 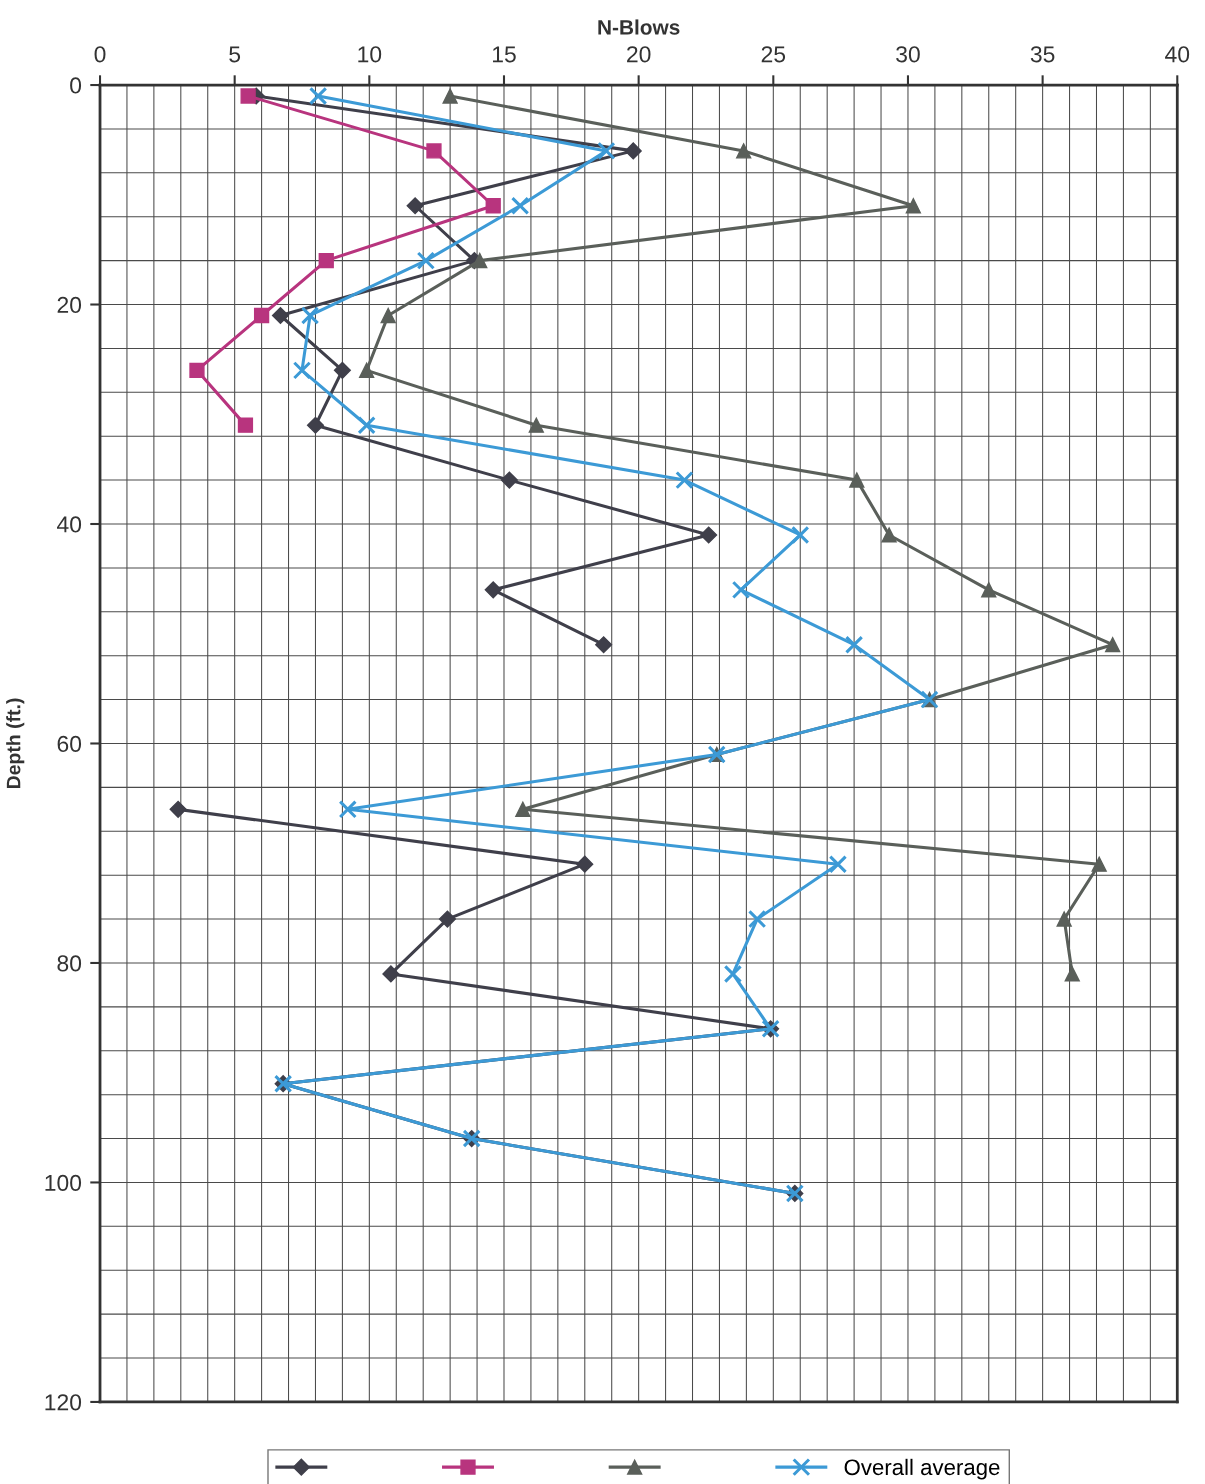 What do you see at coordinates (639, 54) in the screenshot?
I see `x-tick-label: 20` at bounding box center [639, 54].